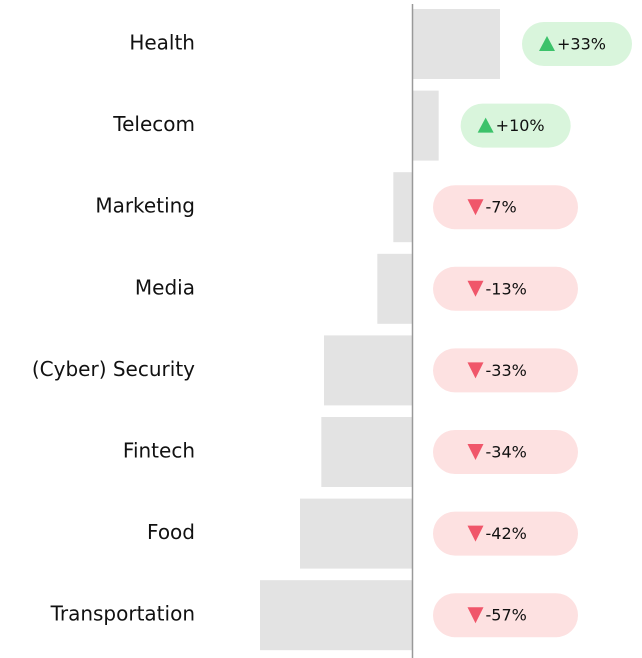 Image resolution: width=642 pixels, height=658 pixels. Describe the element at coordinates (165, 287) in the screenshot. I see `category-label: Media` at that location.